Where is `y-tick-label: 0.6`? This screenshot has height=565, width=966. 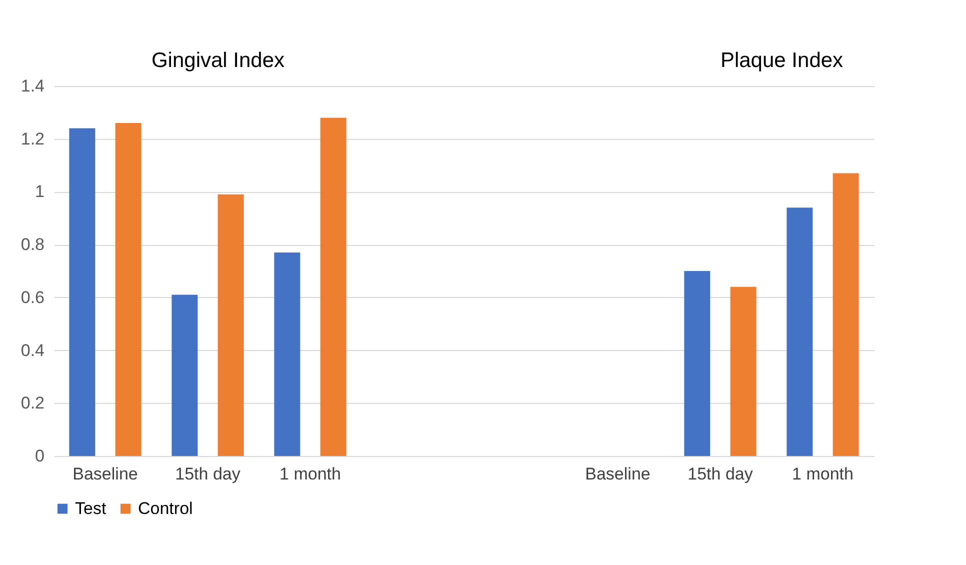
y-tick-label: 0.6 is located at coordinates (32, 297).